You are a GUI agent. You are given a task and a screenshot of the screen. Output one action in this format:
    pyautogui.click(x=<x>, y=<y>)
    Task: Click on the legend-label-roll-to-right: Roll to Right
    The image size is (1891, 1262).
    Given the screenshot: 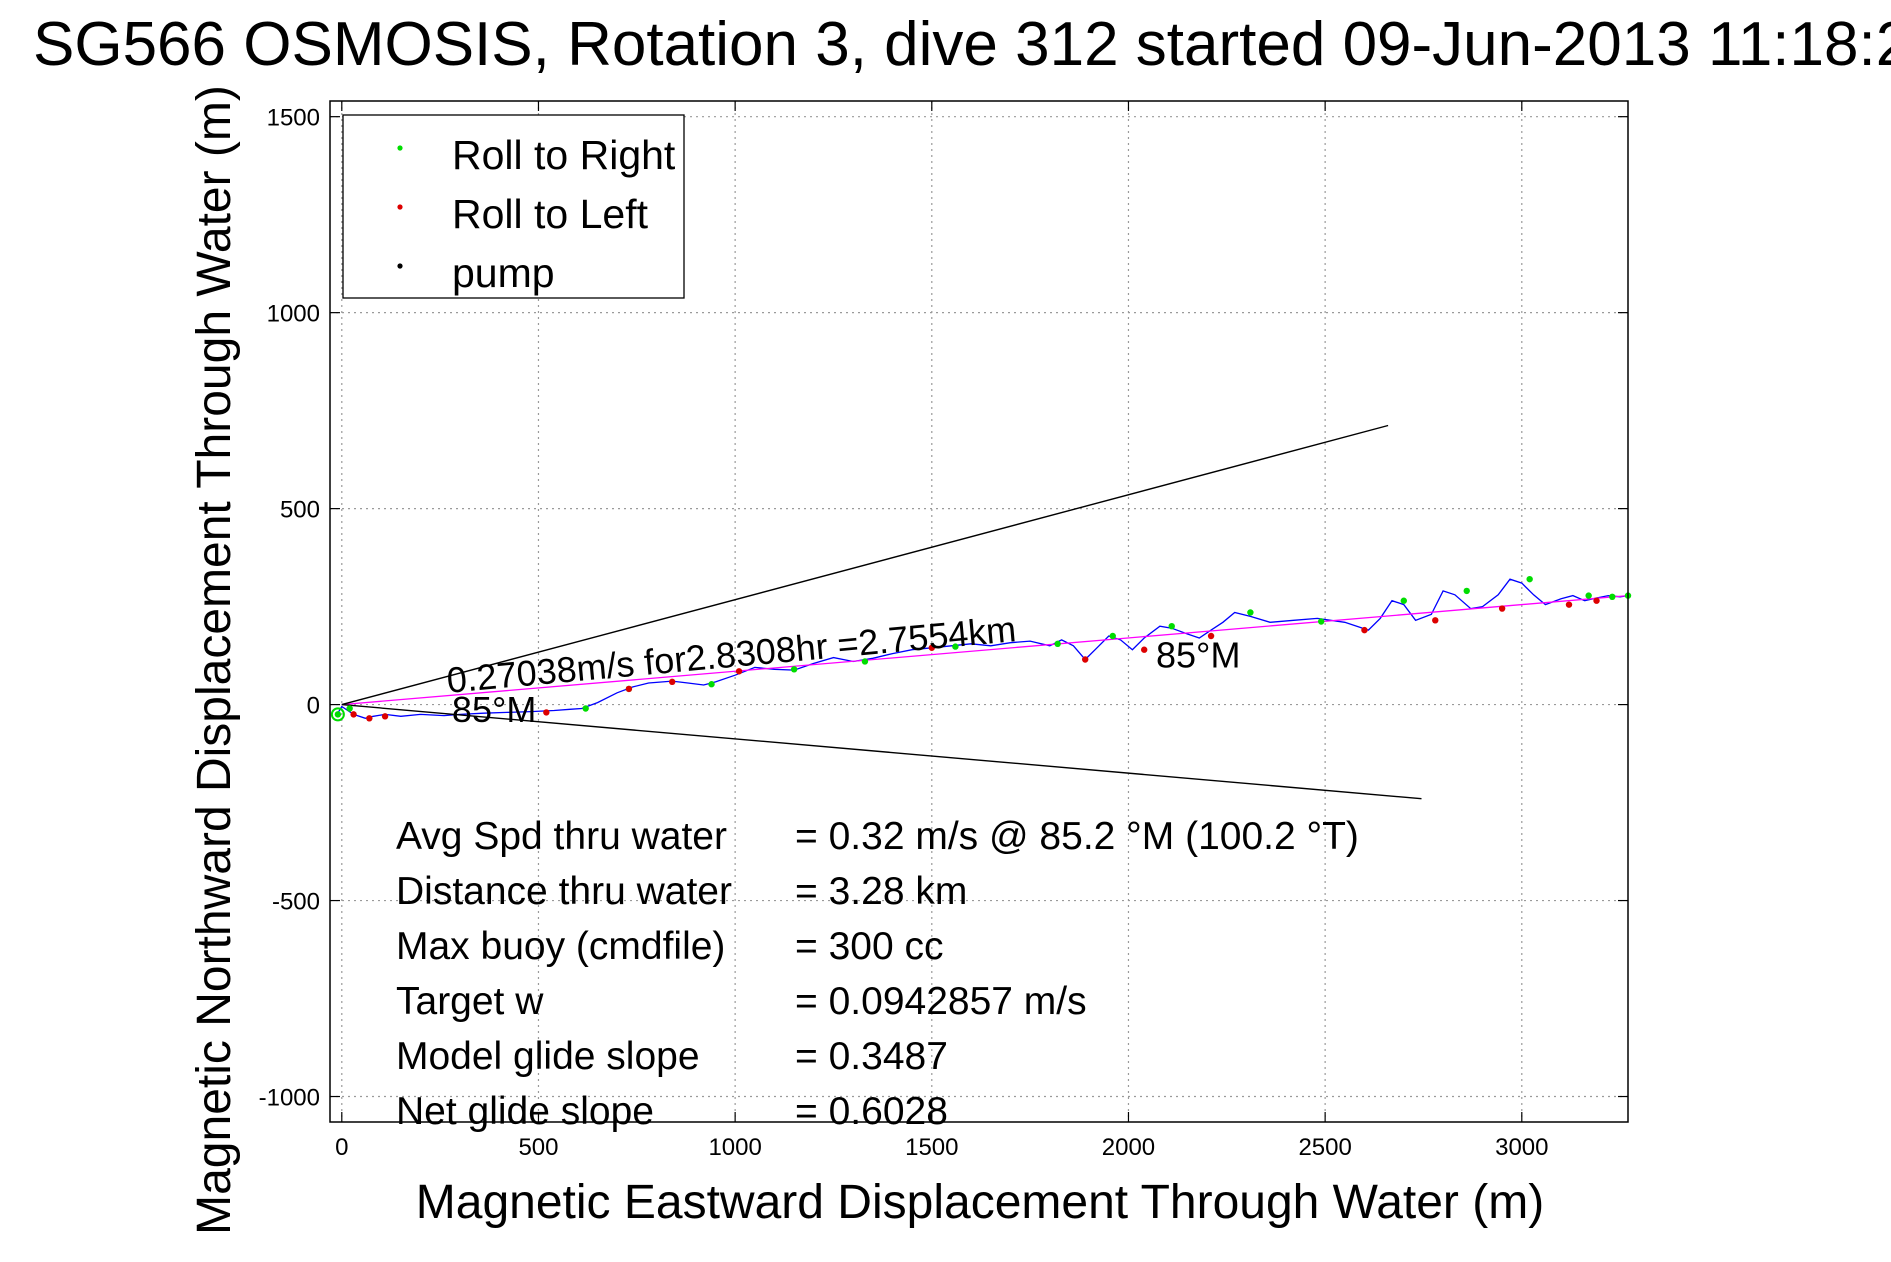 What is the action you would take?
    pyautogui.click(x=564, y=155)
    